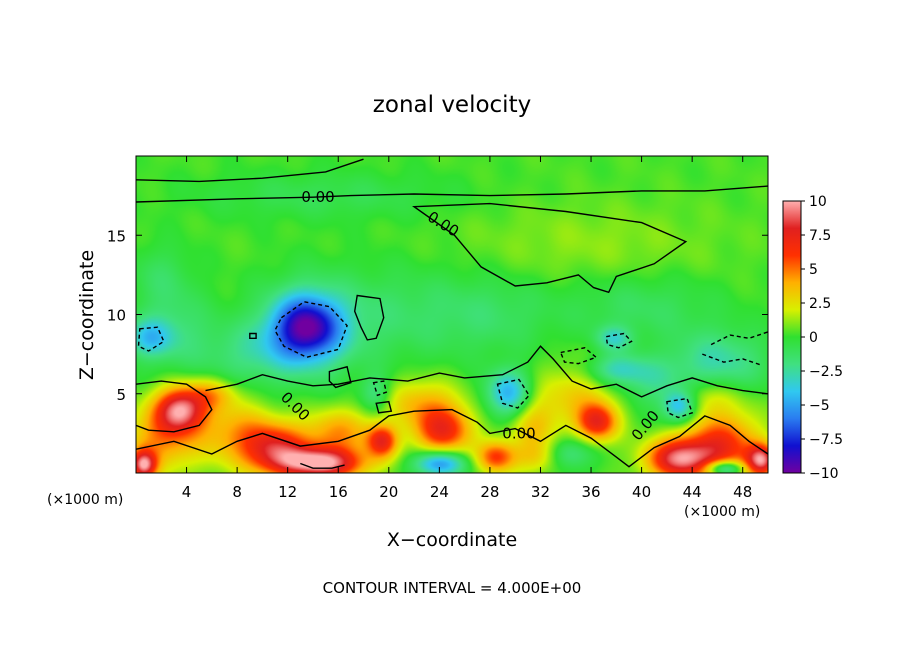 The image size is (904, 654). I want to click on y-tick-label: 5, so click(121, 395).